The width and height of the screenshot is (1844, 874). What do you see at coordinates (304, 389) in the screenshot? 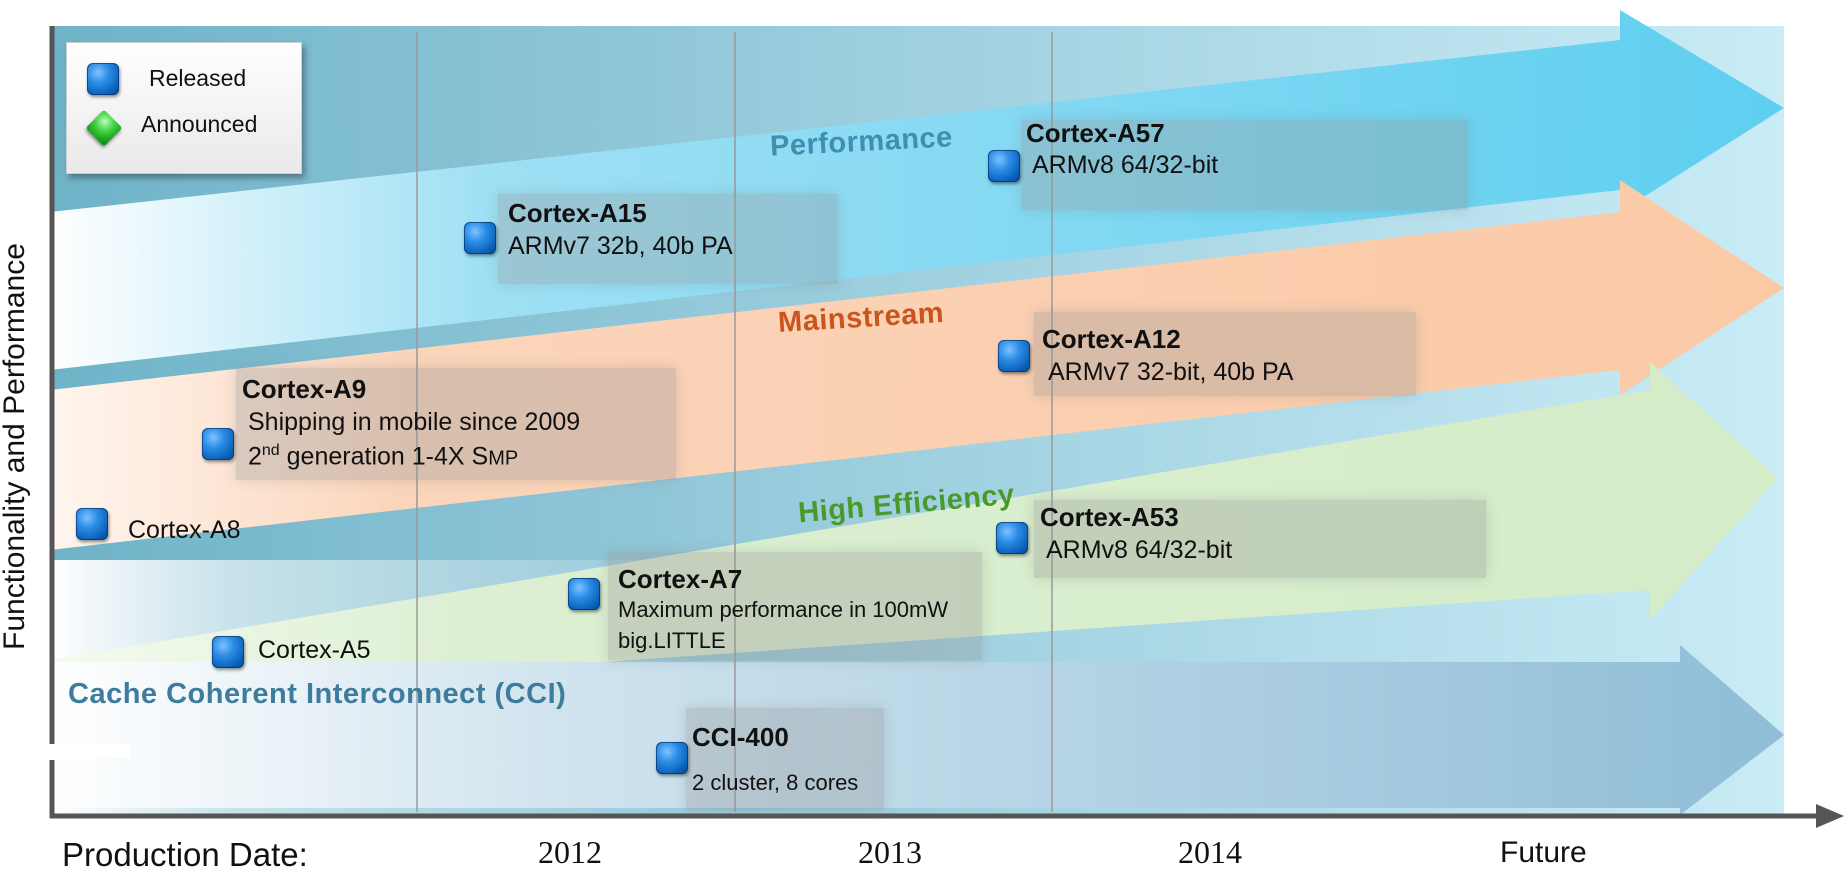
I see `a9-title: Cortex-A9` at bounding box center [304, 389].